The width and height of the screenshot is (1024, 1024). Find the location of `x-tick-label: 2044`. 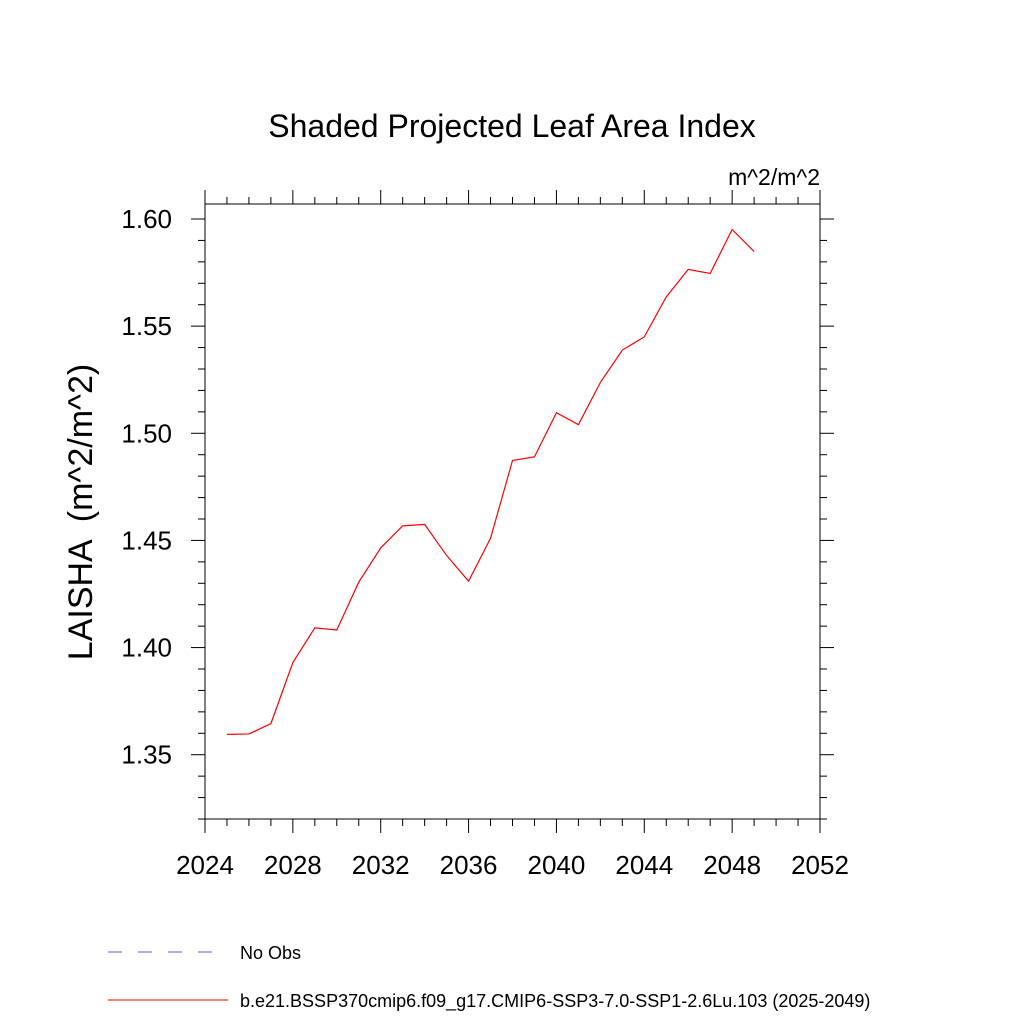

x-tick-label: 2044 is located at coordinates (644, 865).